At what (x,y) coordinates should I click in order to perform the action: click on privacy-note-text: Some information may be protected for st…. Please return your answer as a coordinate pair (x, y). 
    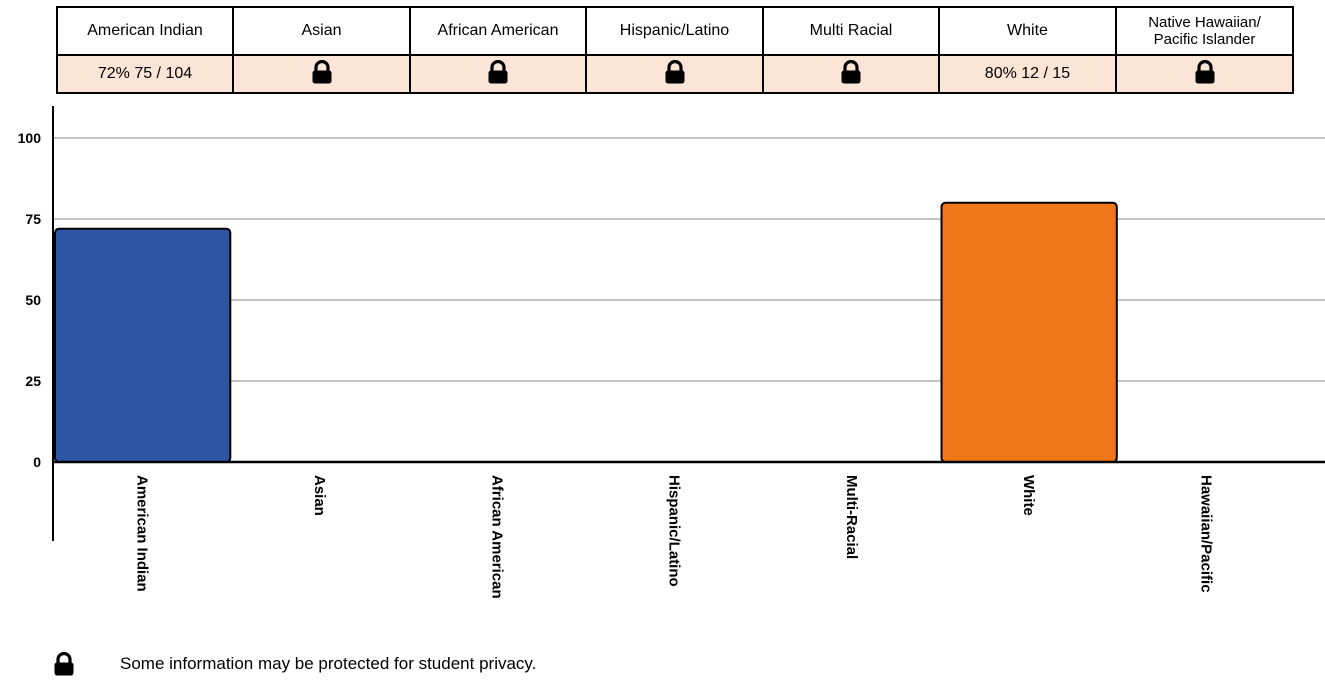
    Looking at the image, I should click on (328, 663).